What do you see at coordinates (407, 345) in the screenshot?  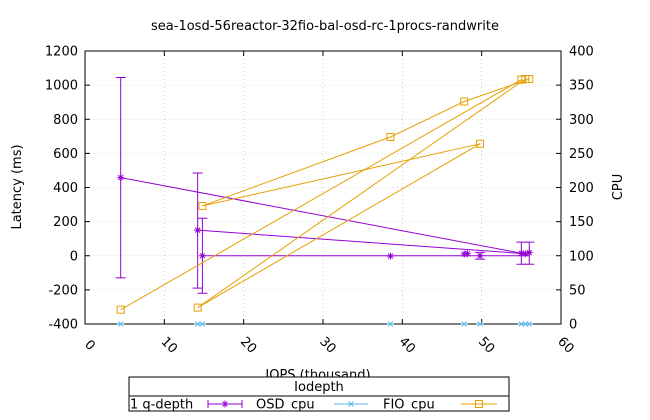 I see `x-tick-label: 40` at bounding box center [407, 345].